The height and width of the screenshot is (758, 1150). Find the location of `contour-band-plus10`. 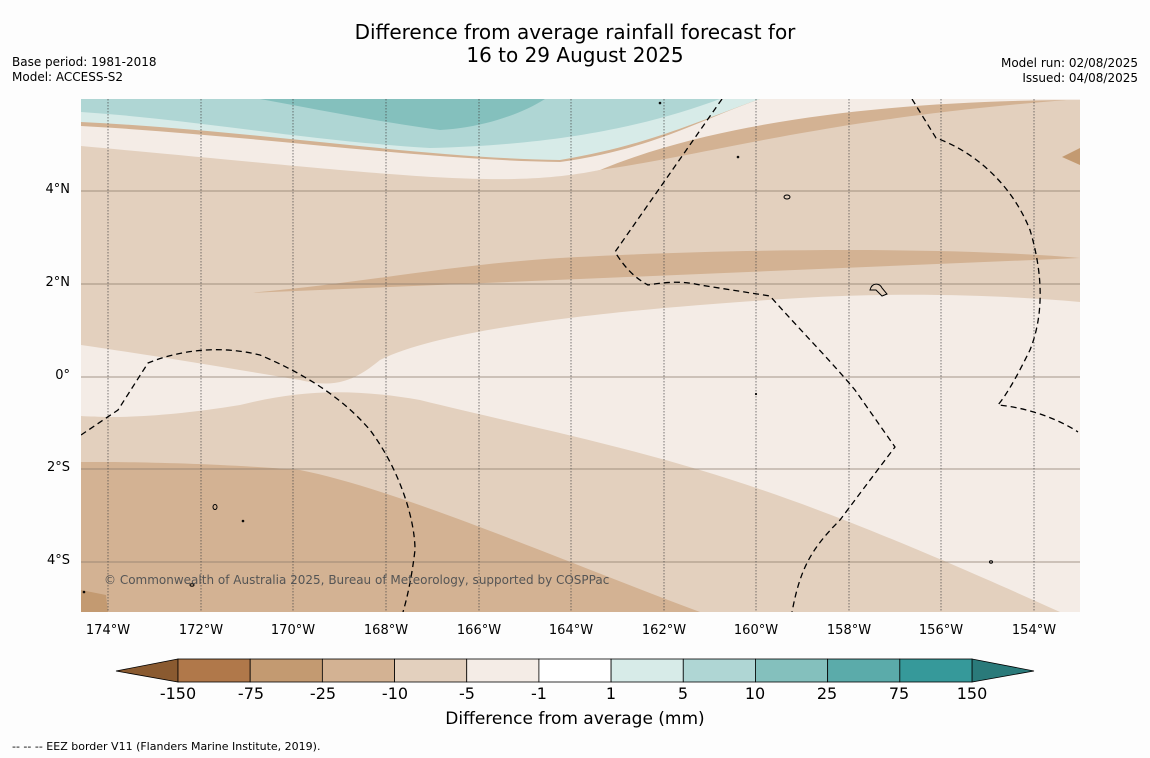

contour-band-plus10 is located at coordinates (402, 114).